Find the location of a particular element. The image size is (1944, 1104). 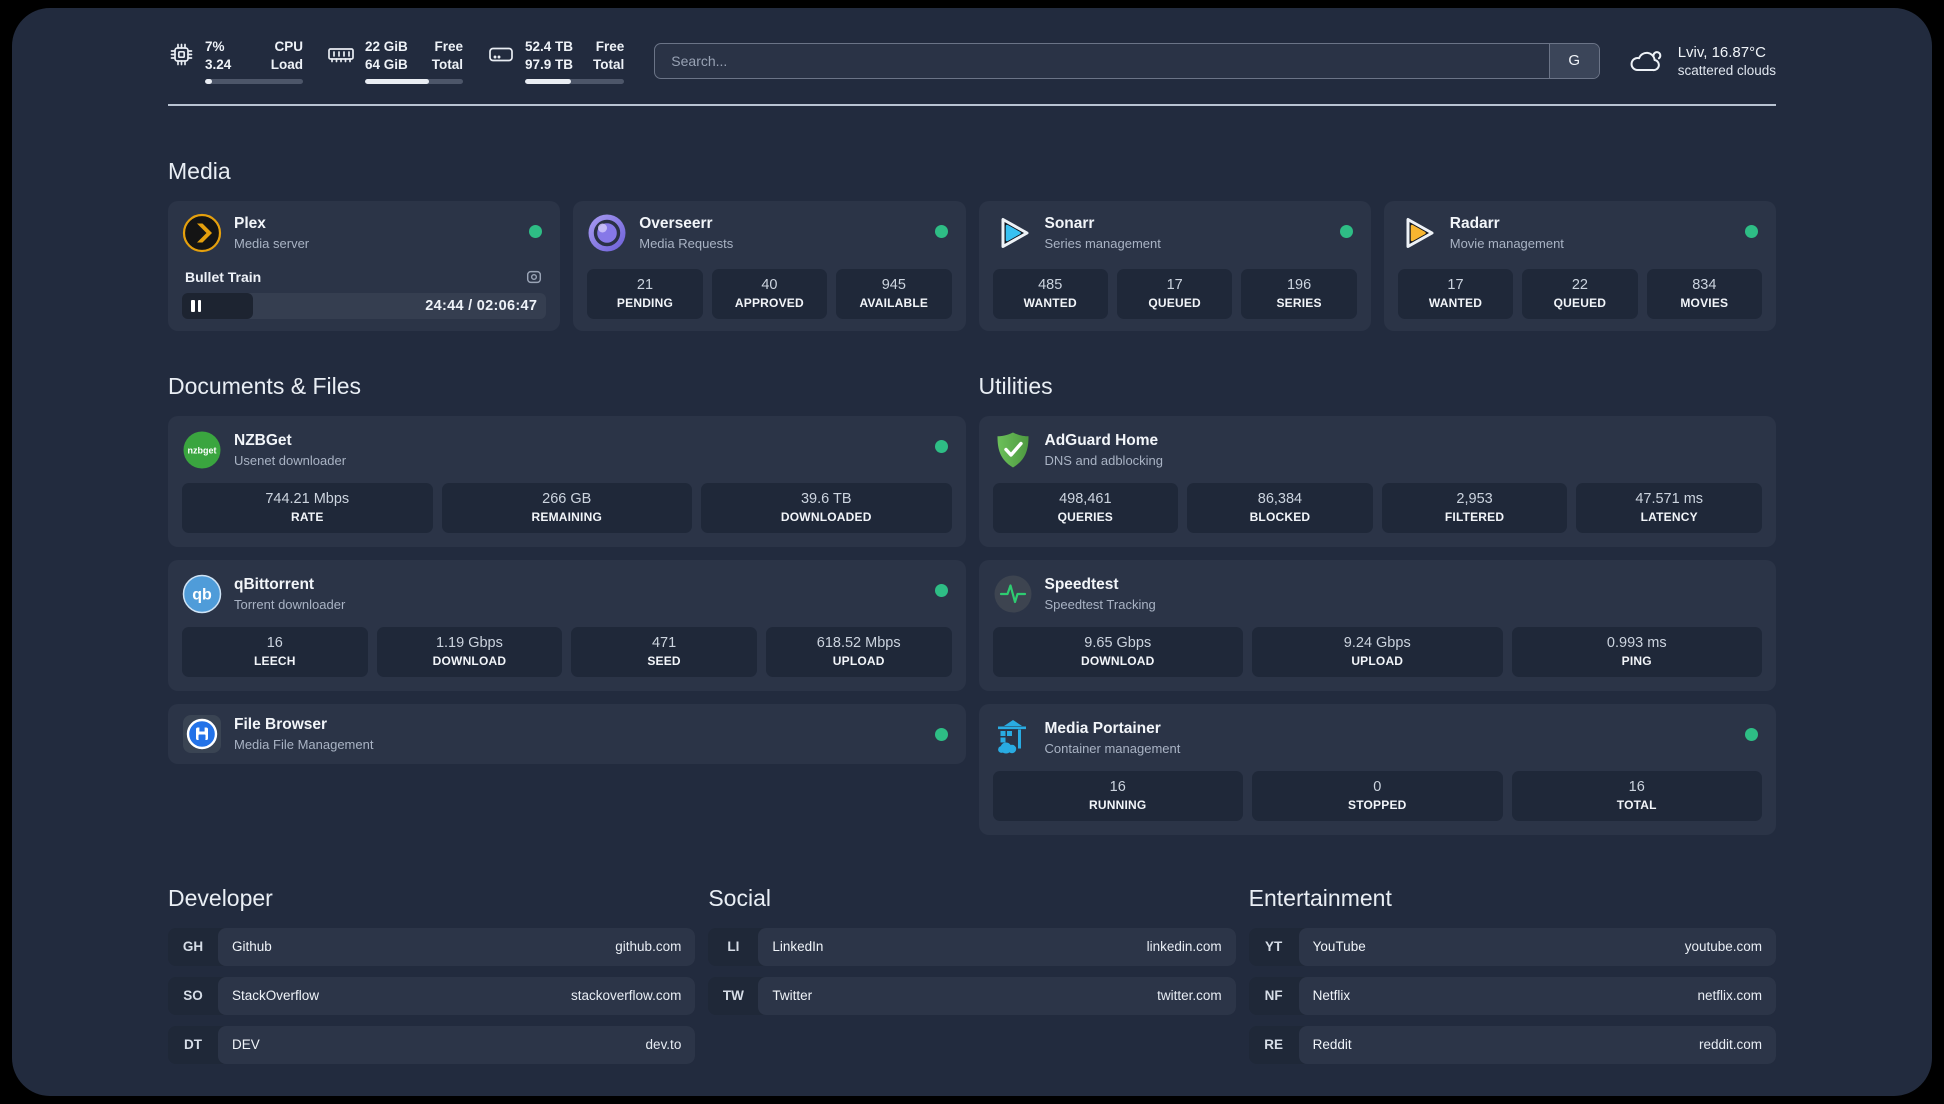

radarr-status-dot is located at coordinates (1751, 231).